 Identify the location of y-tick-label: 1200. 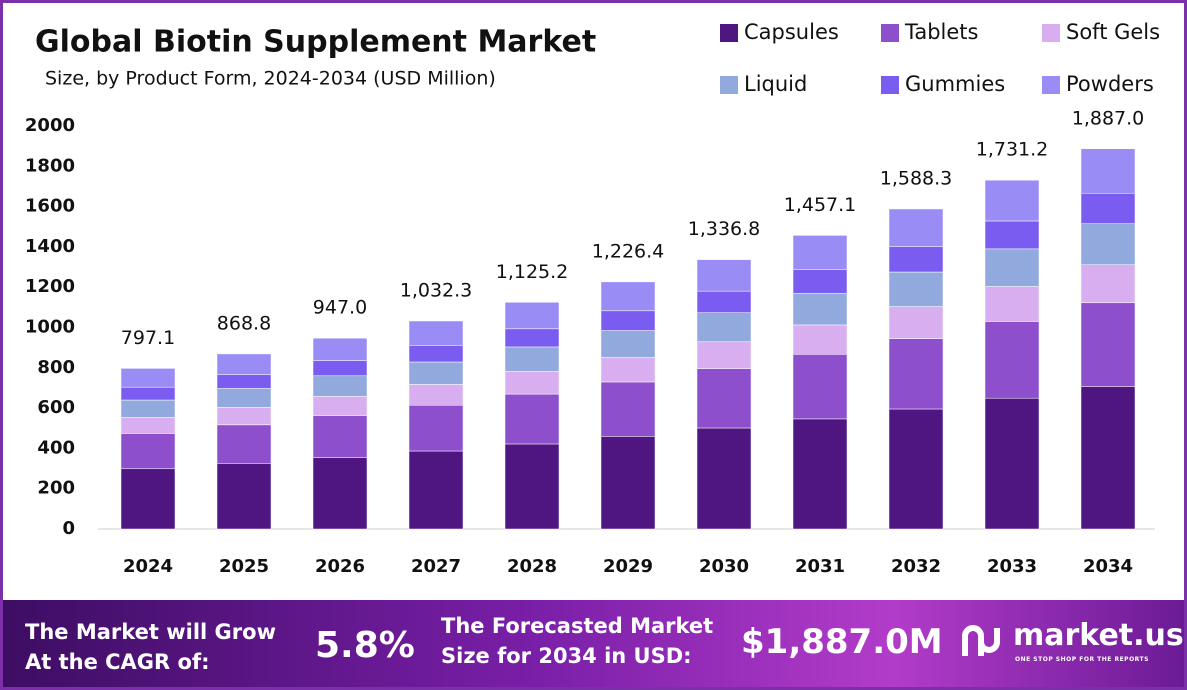
(50, 286).